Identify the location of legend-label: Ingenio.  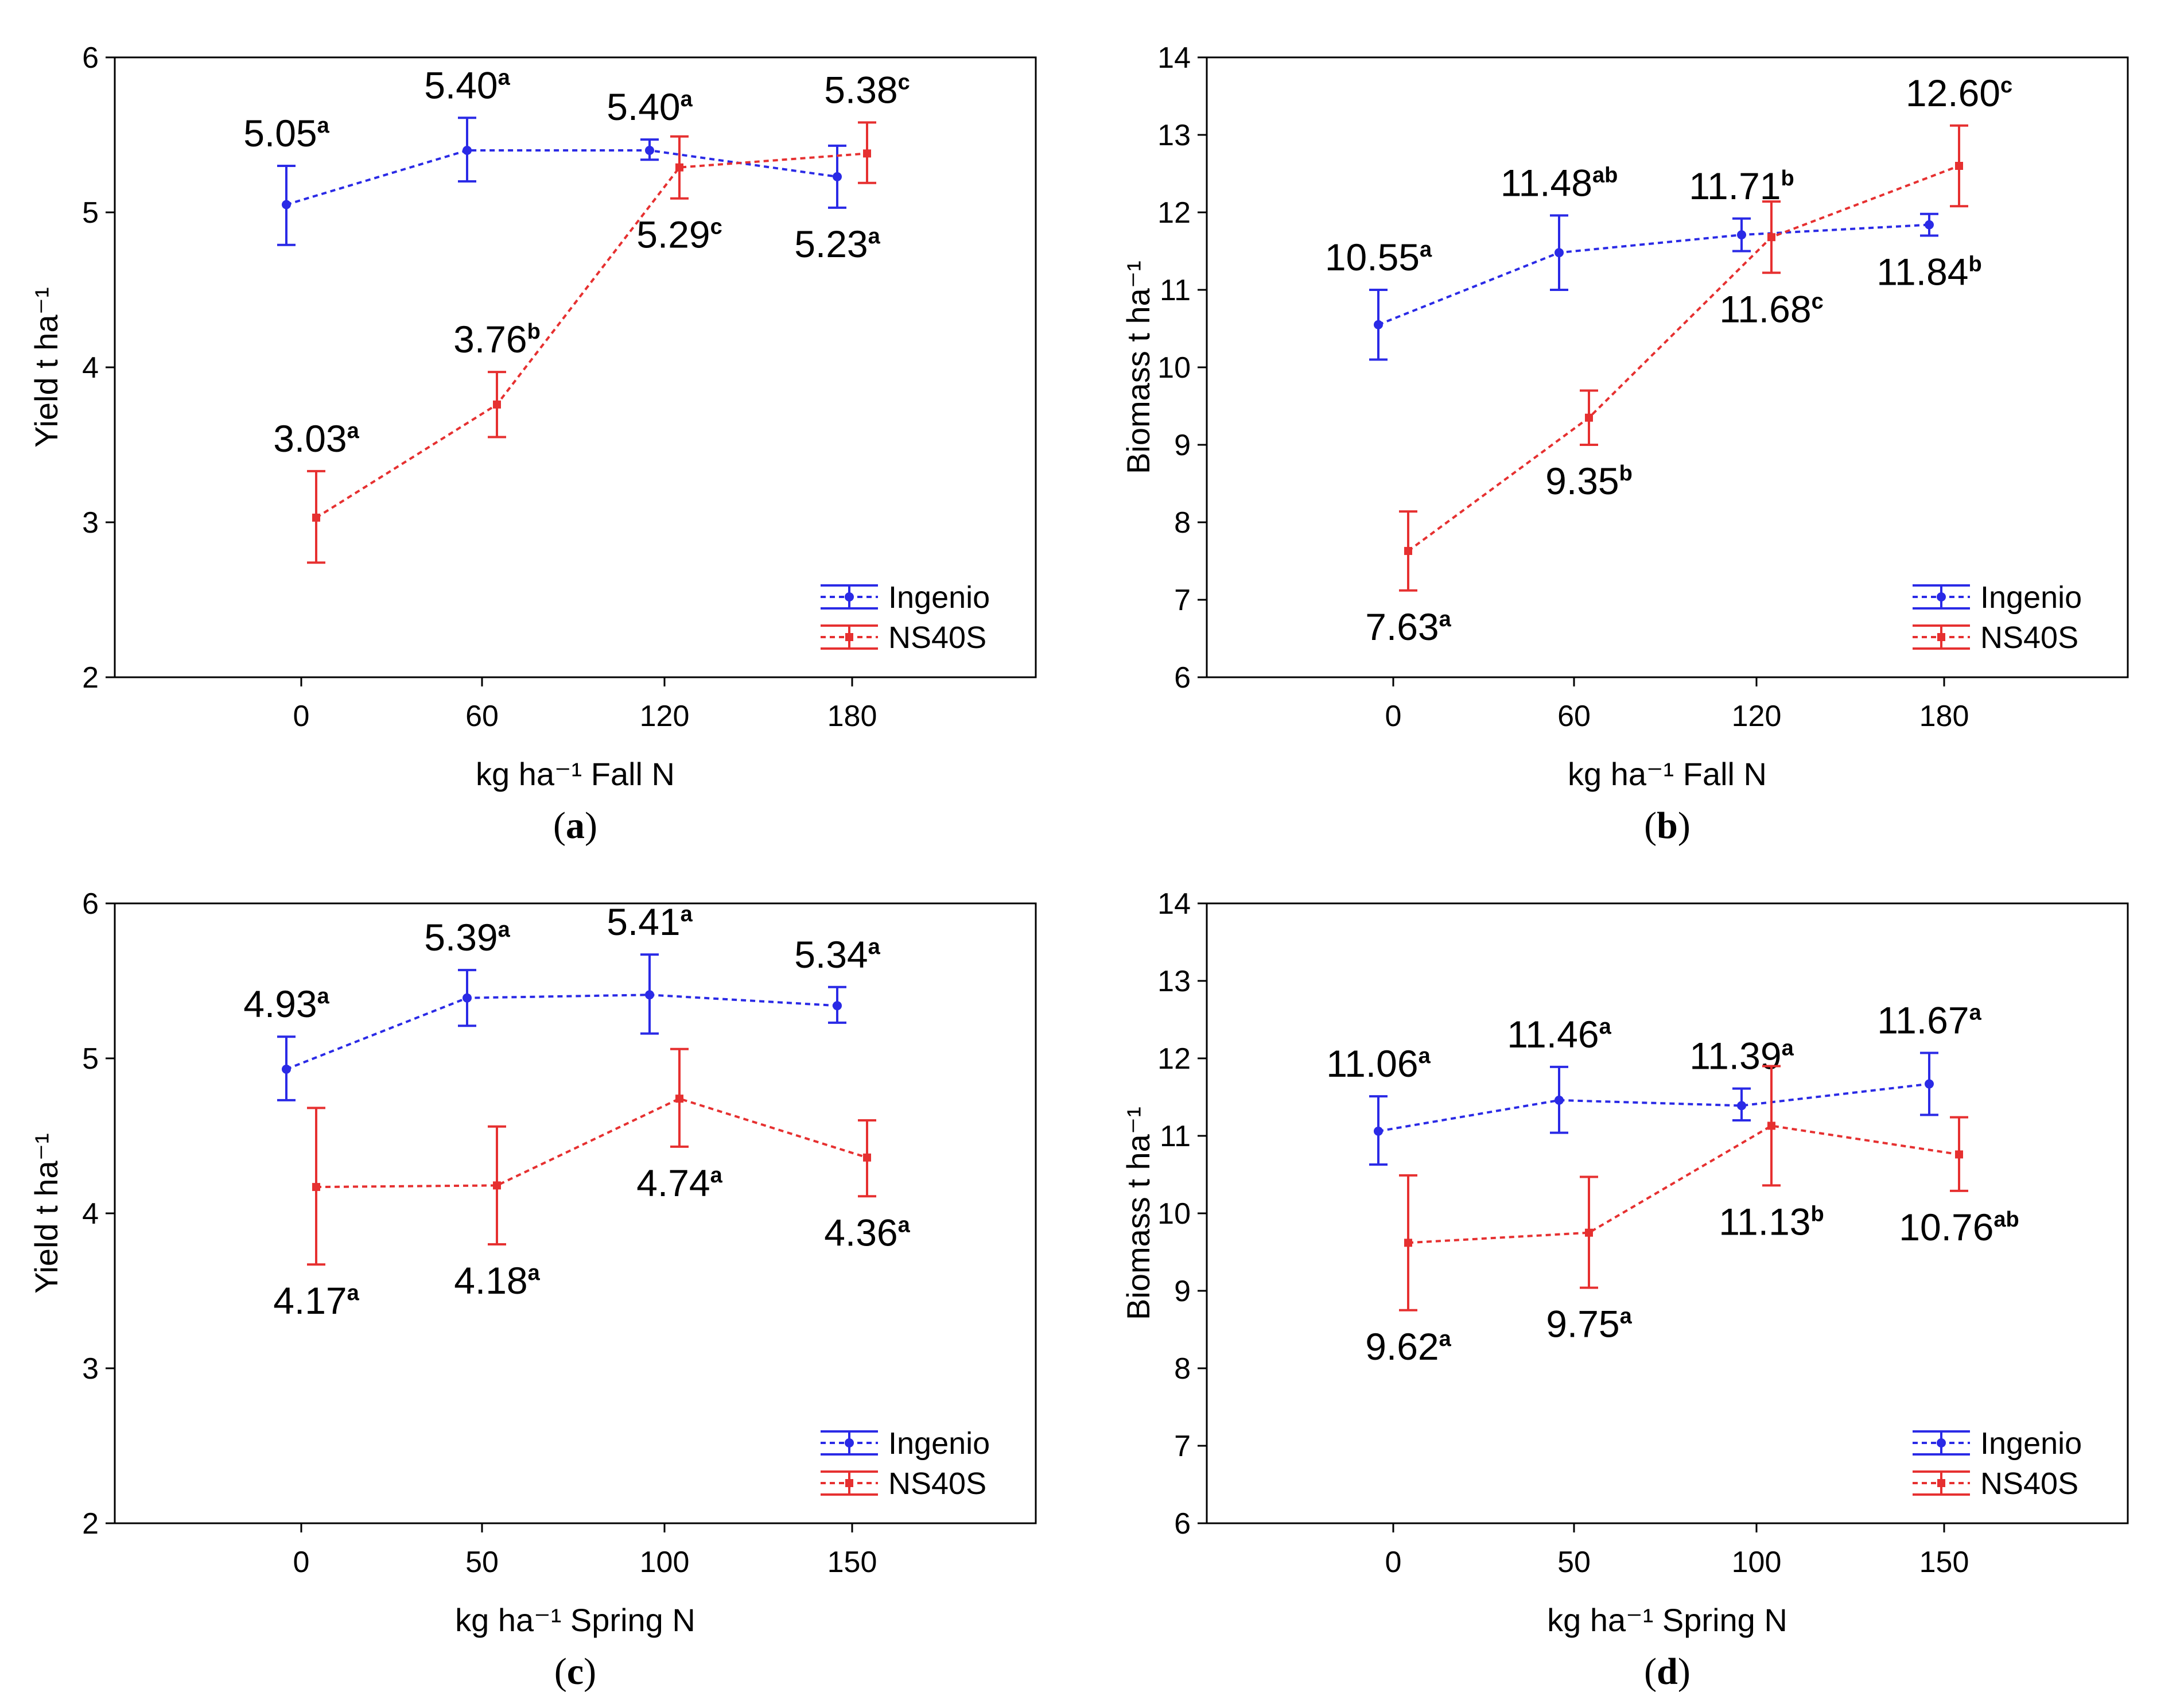
(2031, 597).